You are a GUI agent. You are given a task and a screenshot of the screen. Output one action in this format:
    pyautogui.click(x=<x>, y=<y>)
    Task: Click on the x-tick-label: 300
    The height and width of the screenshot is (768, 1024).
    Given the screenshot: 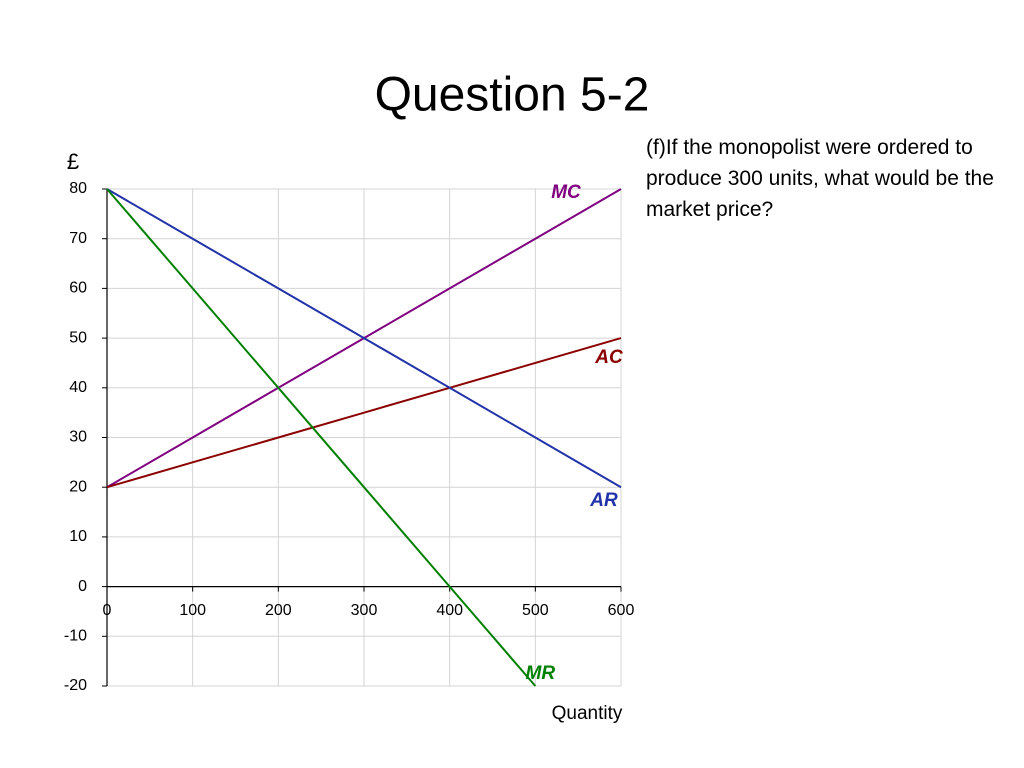 What is the action you would take?
    pyautogui.click(x=364, y=610)
    